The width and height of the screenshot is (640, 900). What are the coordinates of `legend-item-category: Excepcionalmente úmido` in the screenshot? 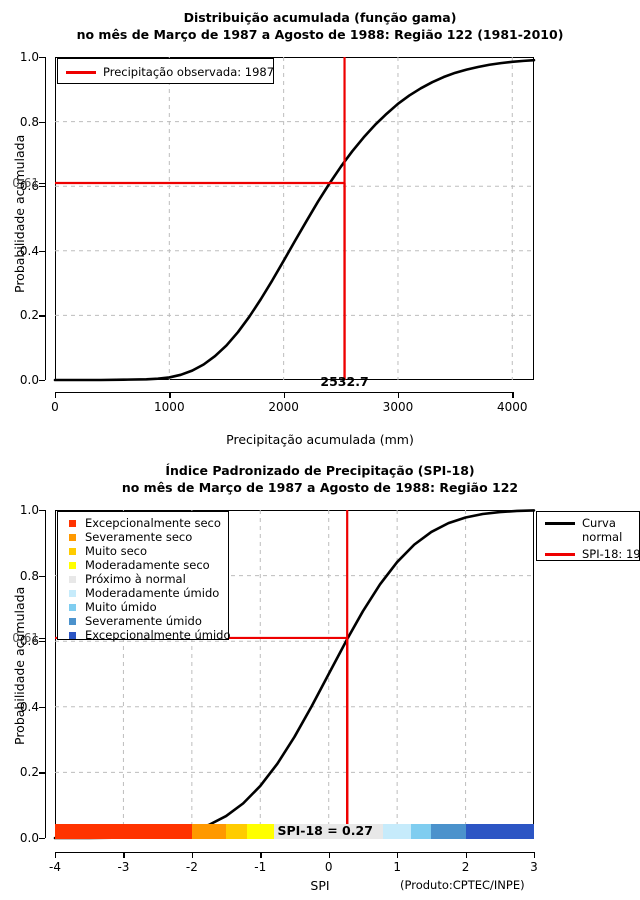 It's located at (144, 635).